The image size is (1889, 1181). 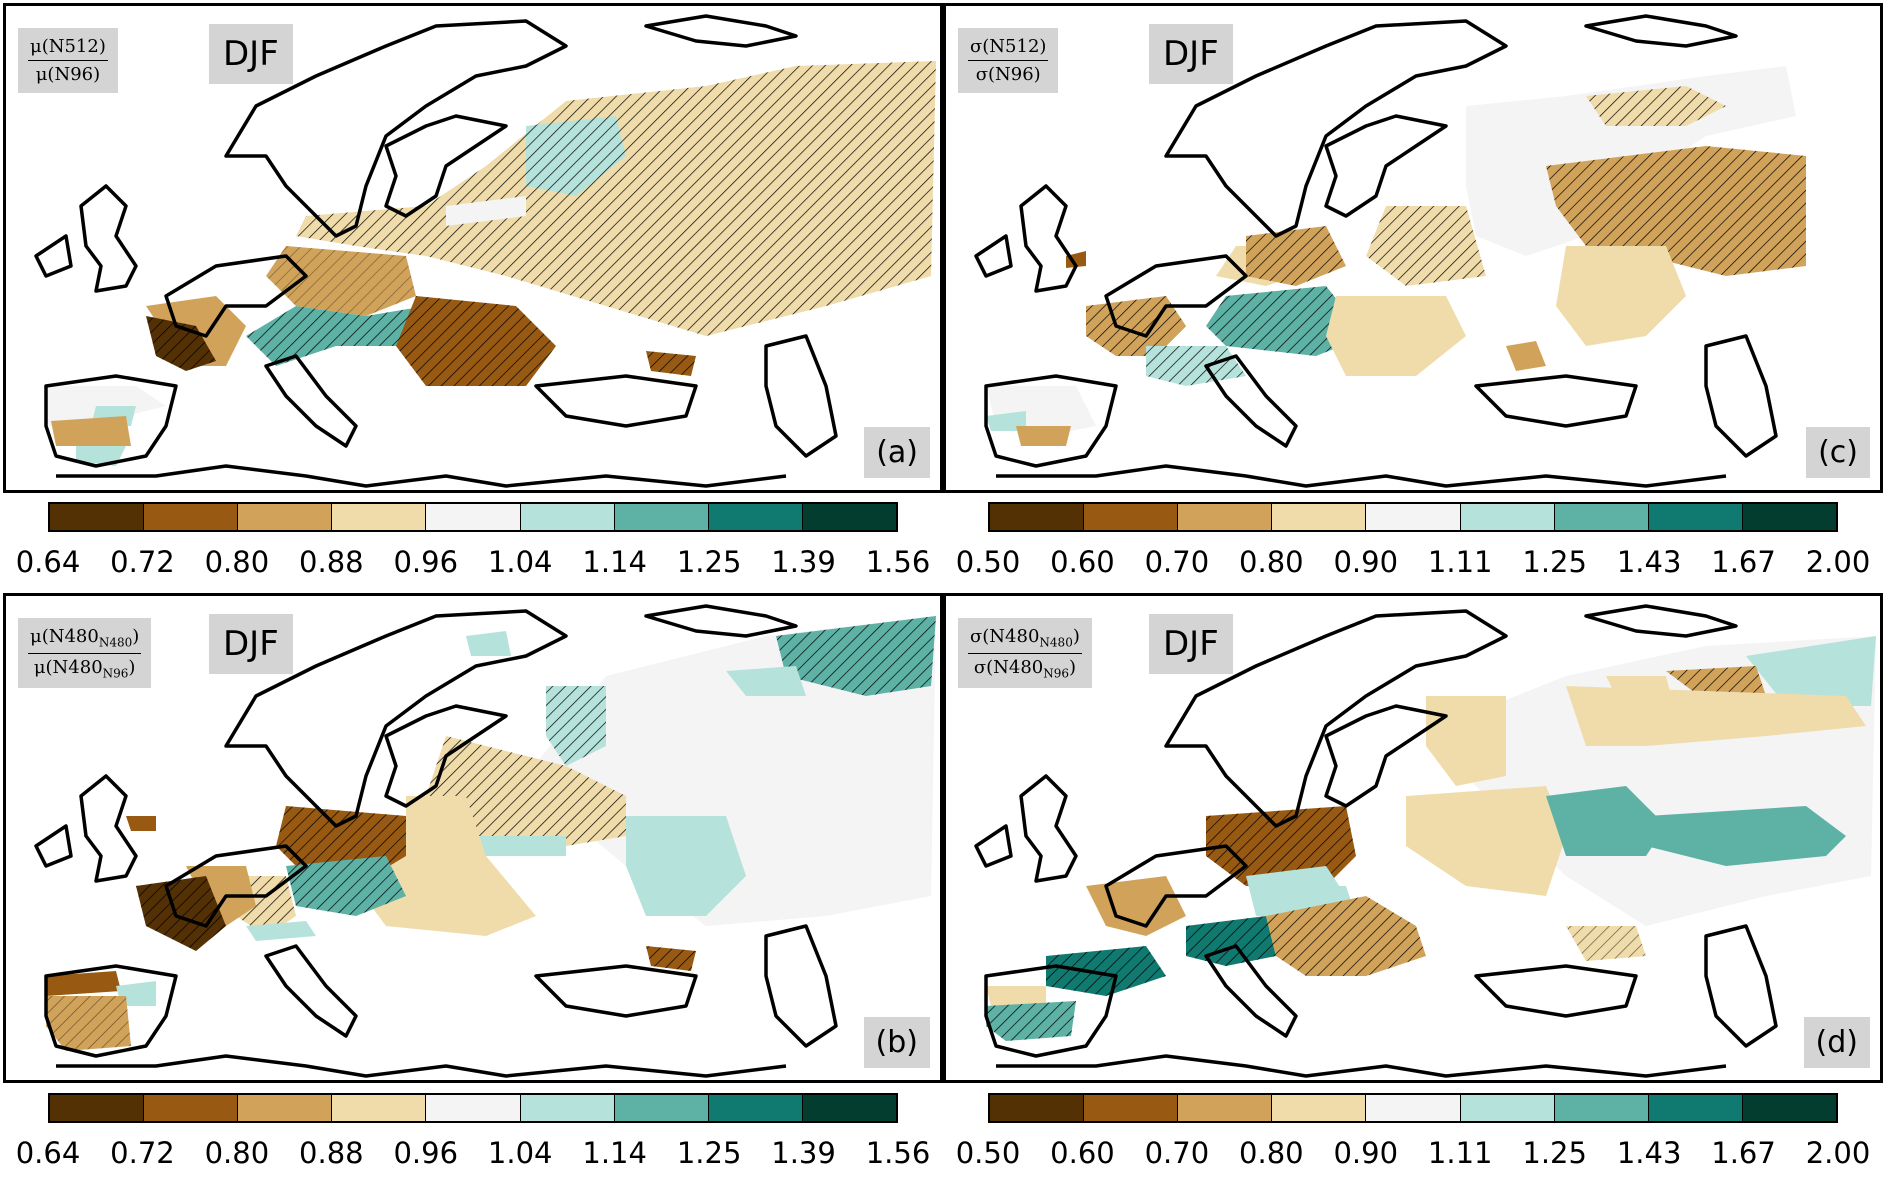 What do you see at coordinates (68, 48) in the screenshot?
I see `ratio-numerator: μ(N512)` at bounding box center [68, 48].